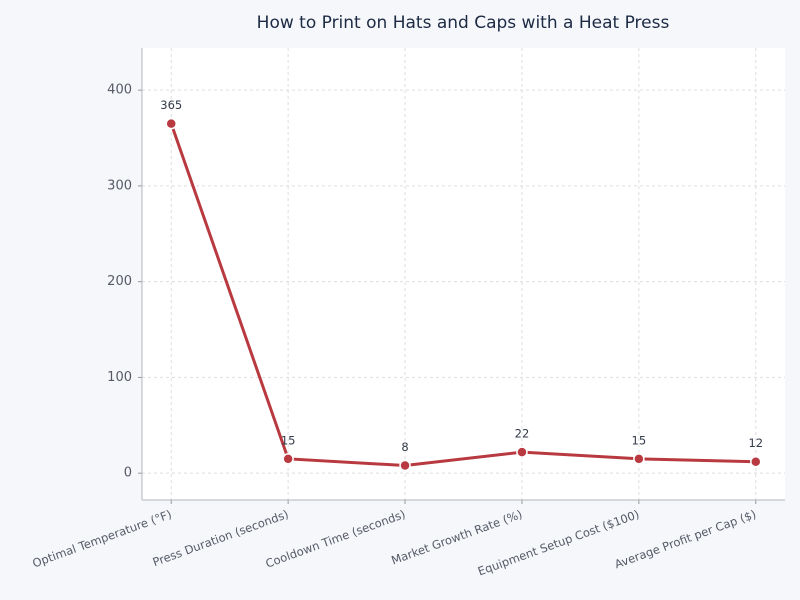  What do you see at coordinates (171, 105) in the screenshot?
I see `data-label: 365` at bounding box center [171, 105].